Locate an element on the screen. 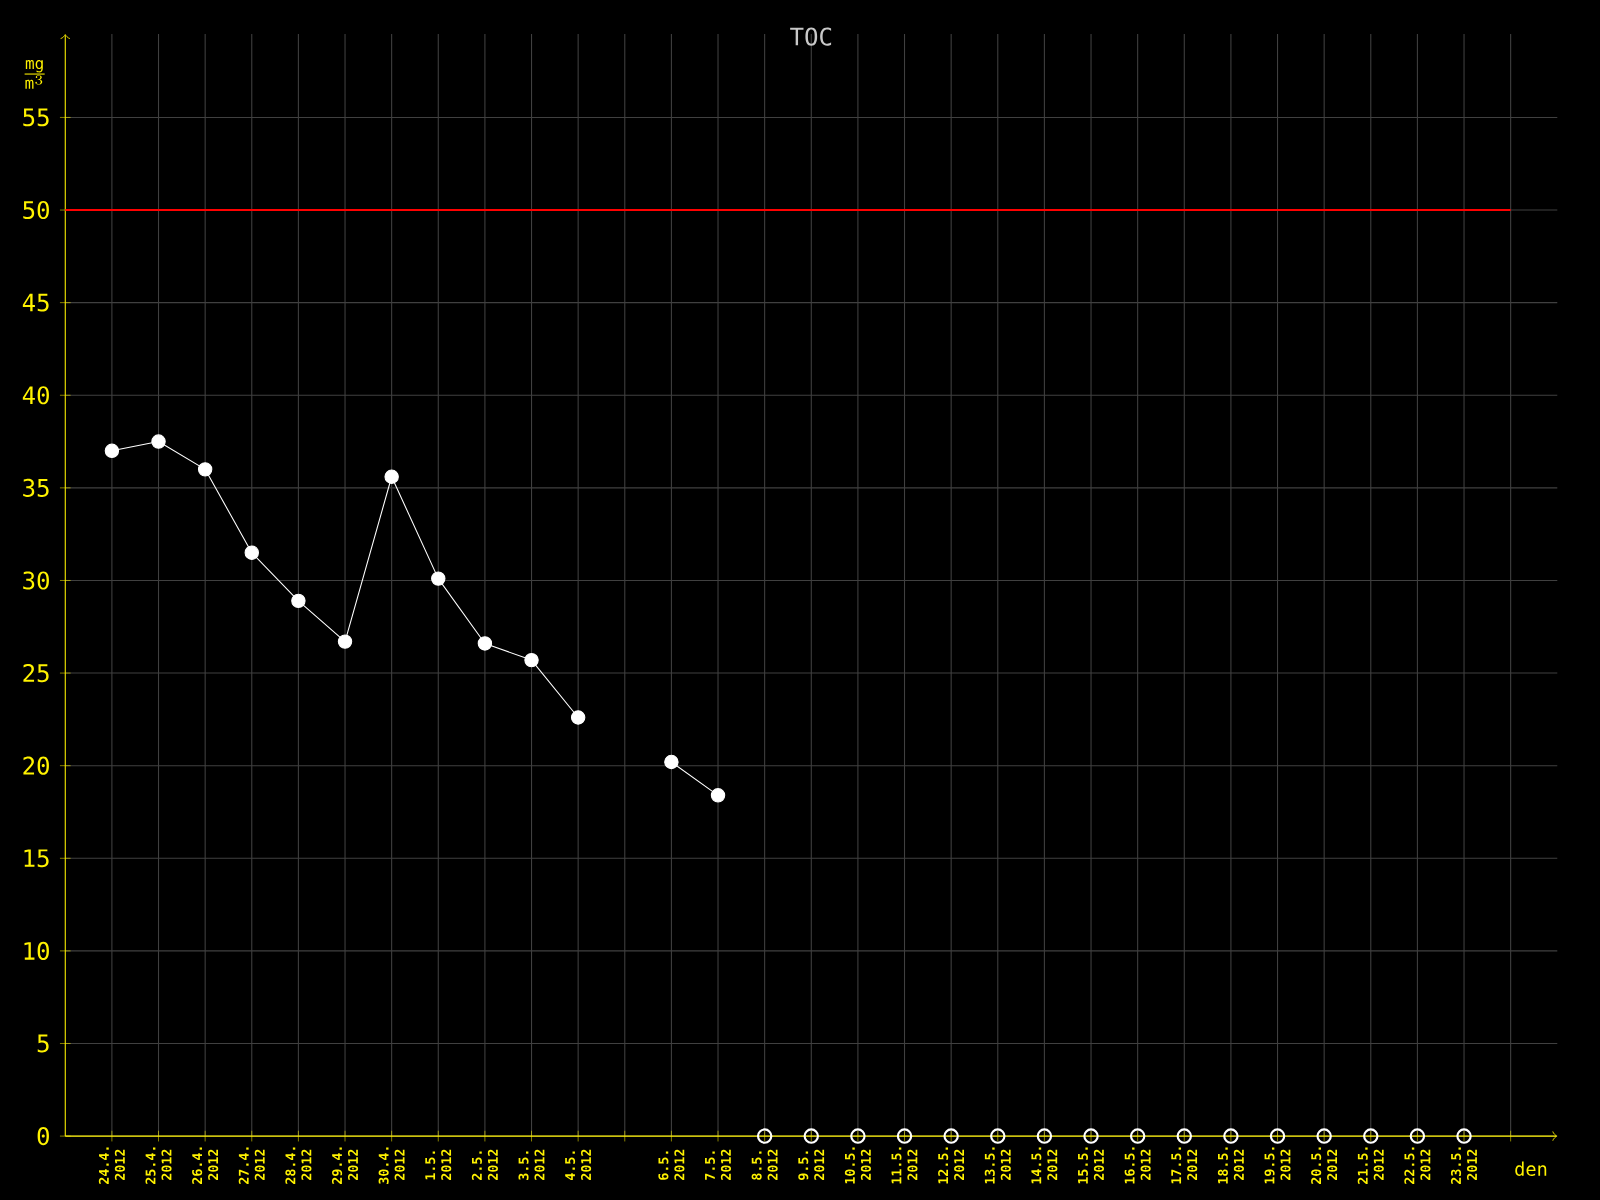  y-tick-label: 55 is located at coordinates (36, 117).